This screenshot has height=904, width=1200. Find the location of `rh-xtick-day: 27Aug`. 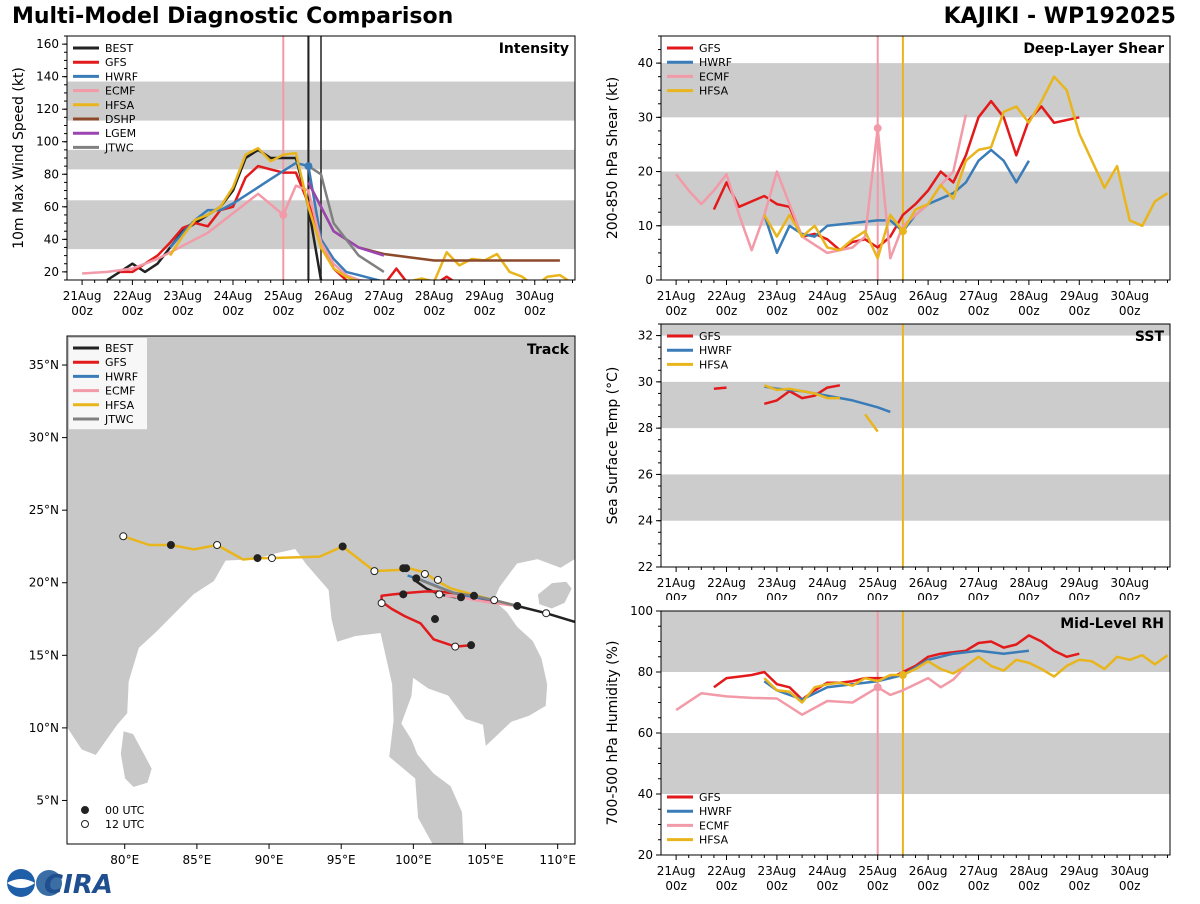

rh-xtick-day: 27Aug is located at coordinates (978, 871).